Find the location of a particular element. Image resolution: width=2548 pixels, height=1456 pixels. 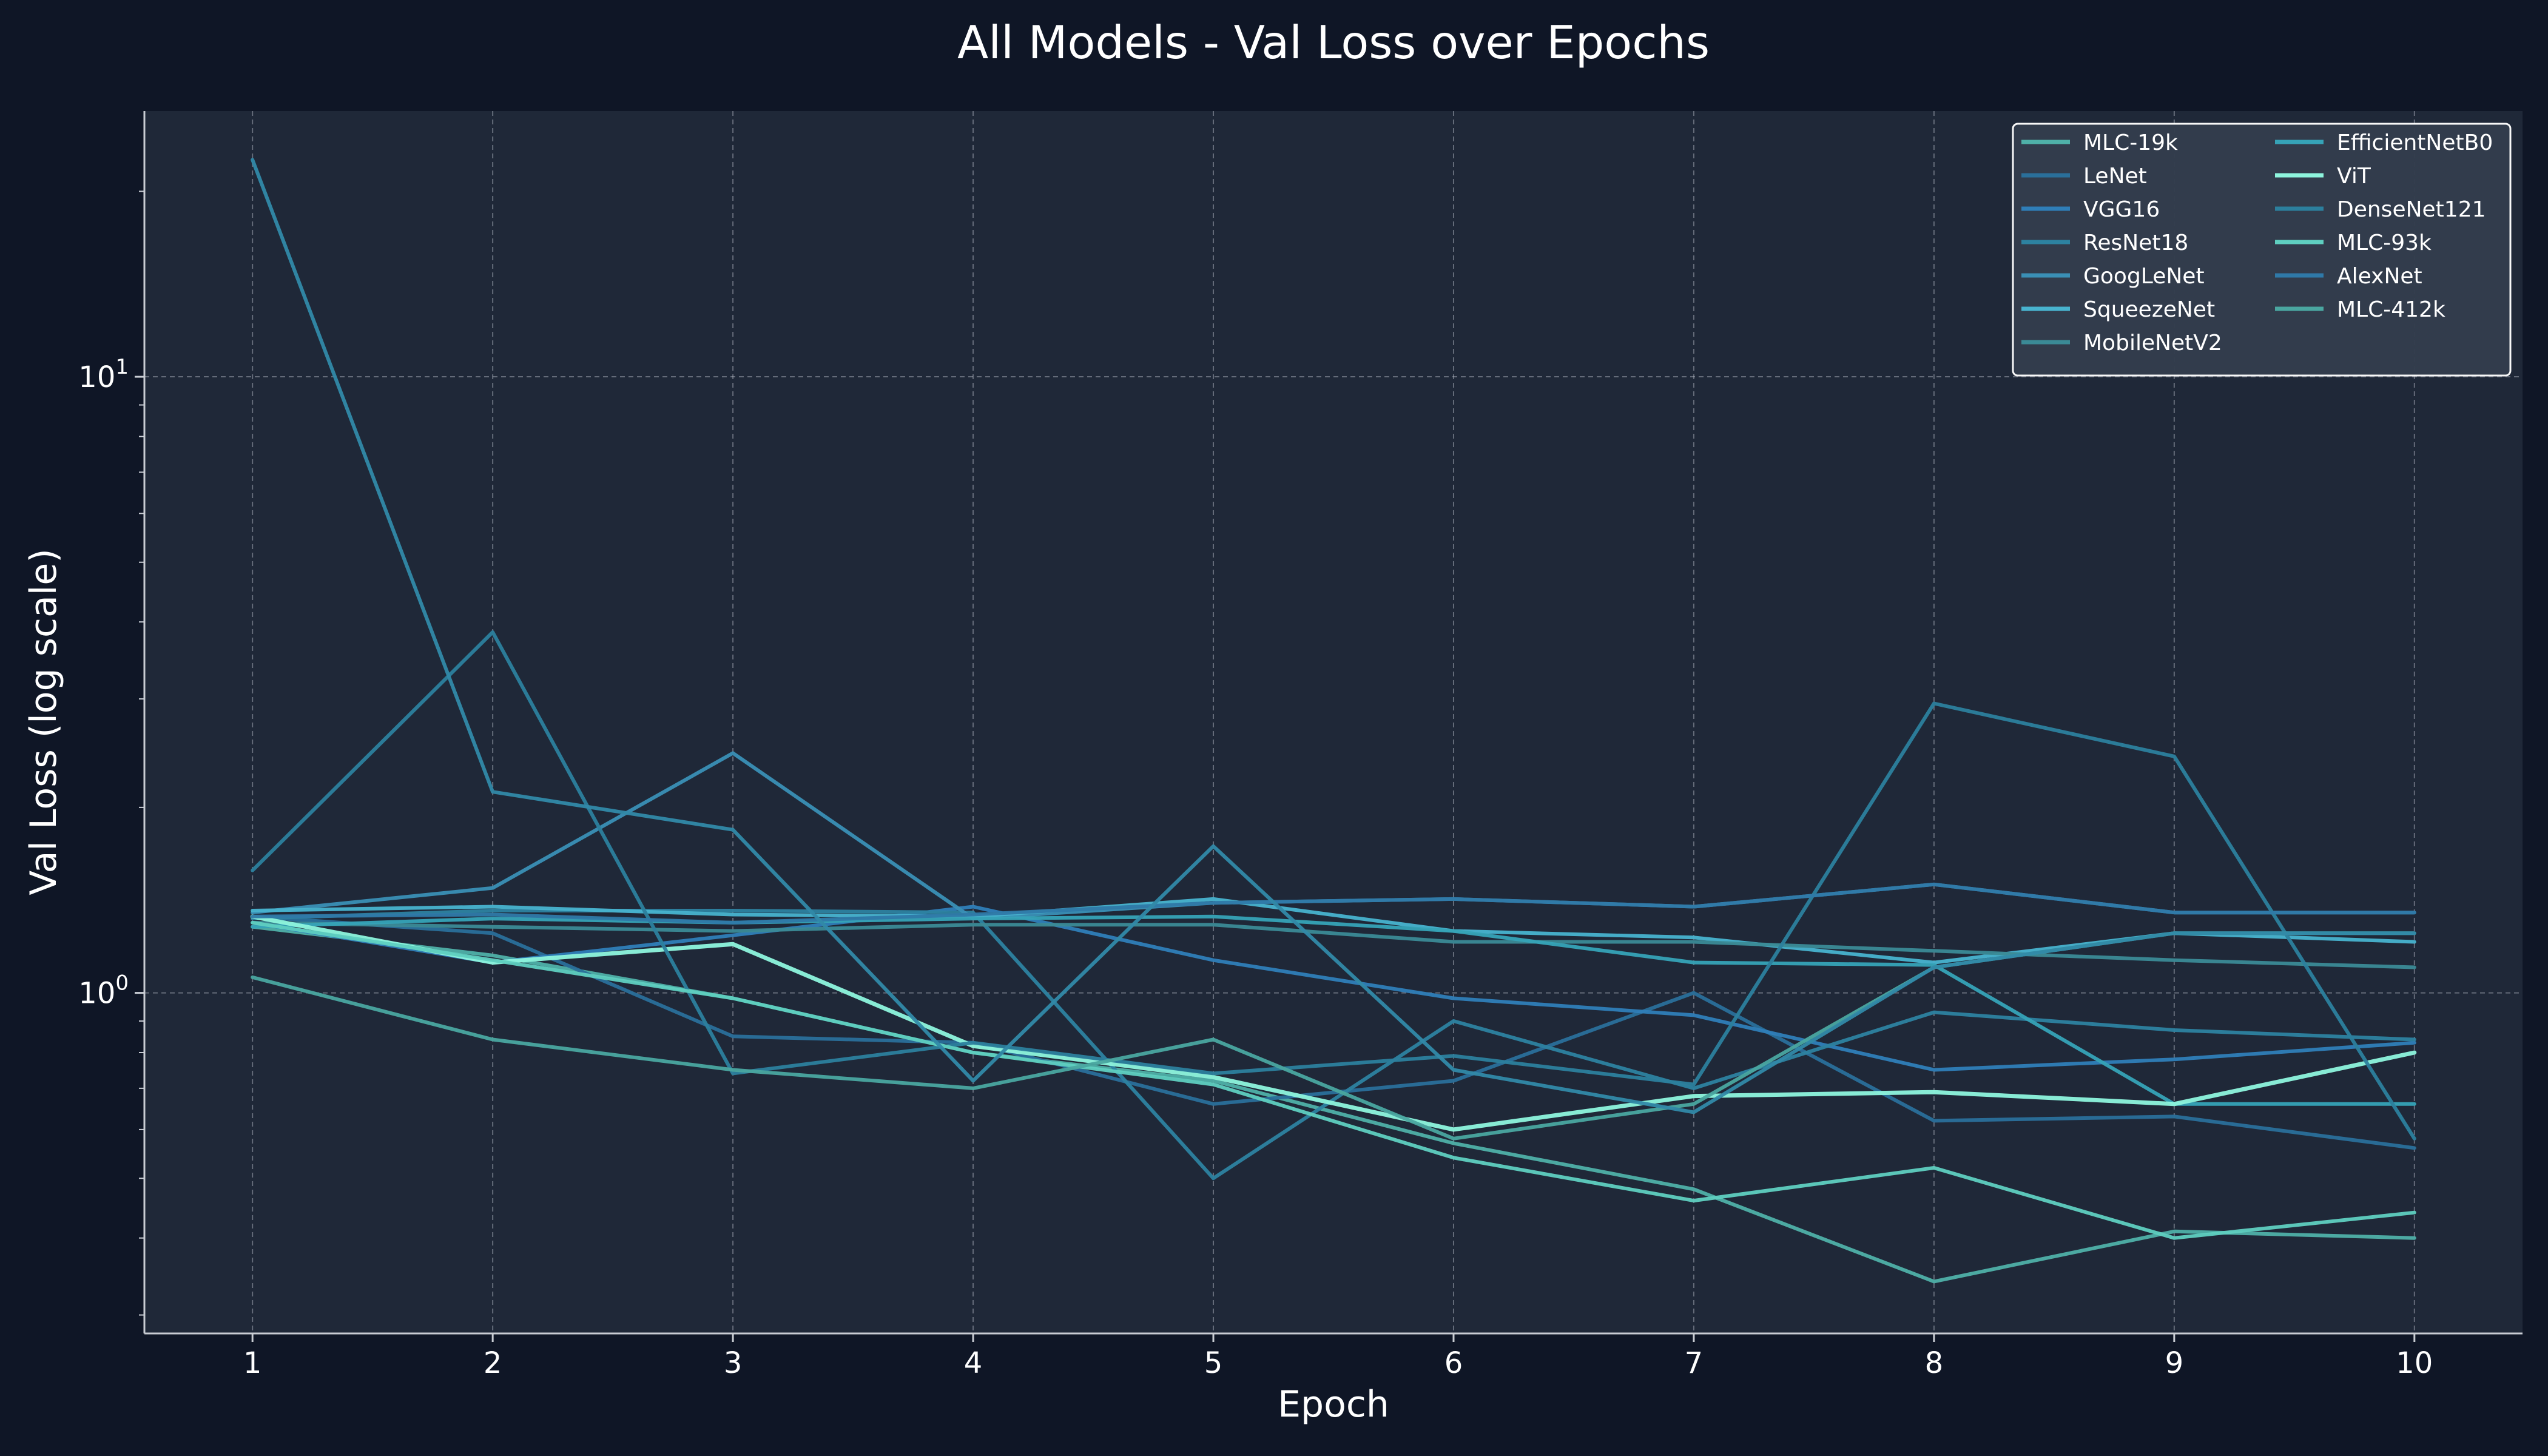

legend-box is located at coordinates (2262, 250).